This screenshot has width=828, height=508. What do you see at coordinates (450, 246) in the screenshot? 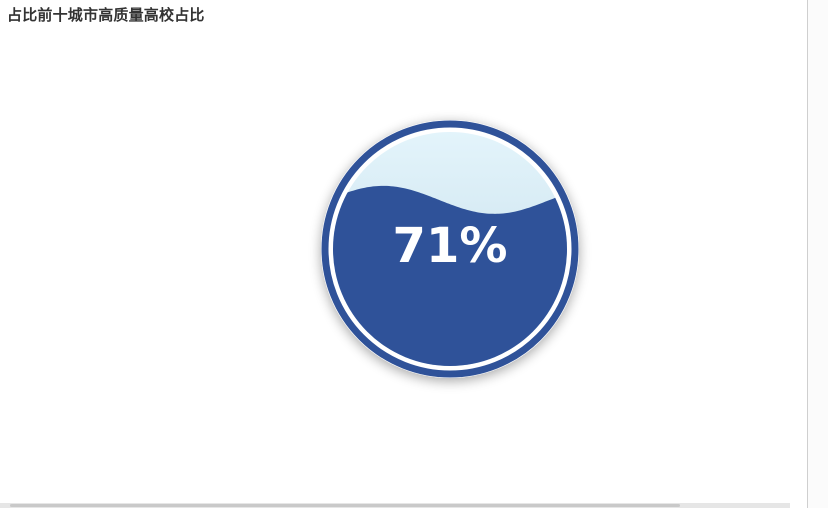
I see `percentage-label: 71%` at bounding box center [450, 246].